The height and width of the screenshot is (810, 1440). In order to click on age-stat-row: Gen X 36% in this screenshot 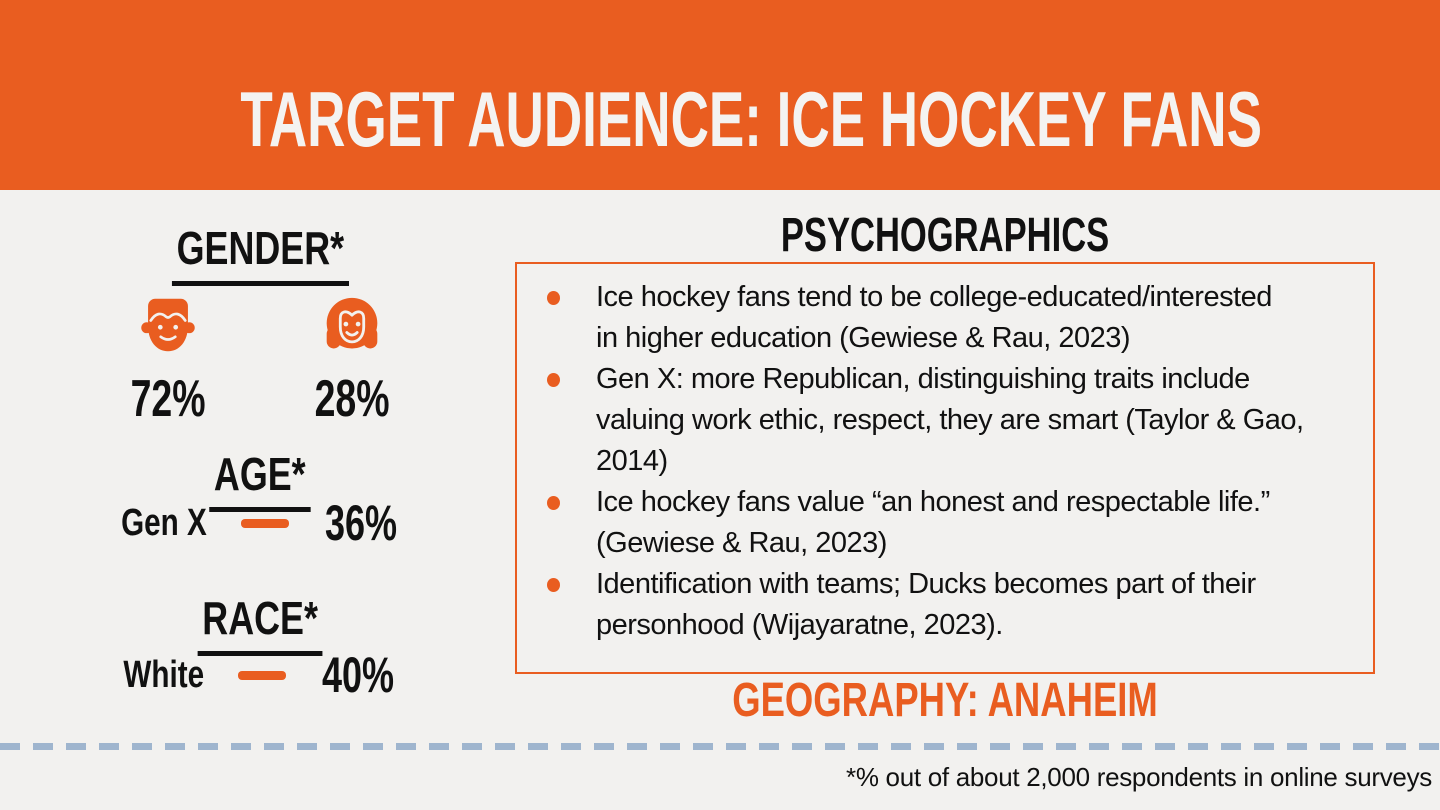, I will do `click(260, 523)`.